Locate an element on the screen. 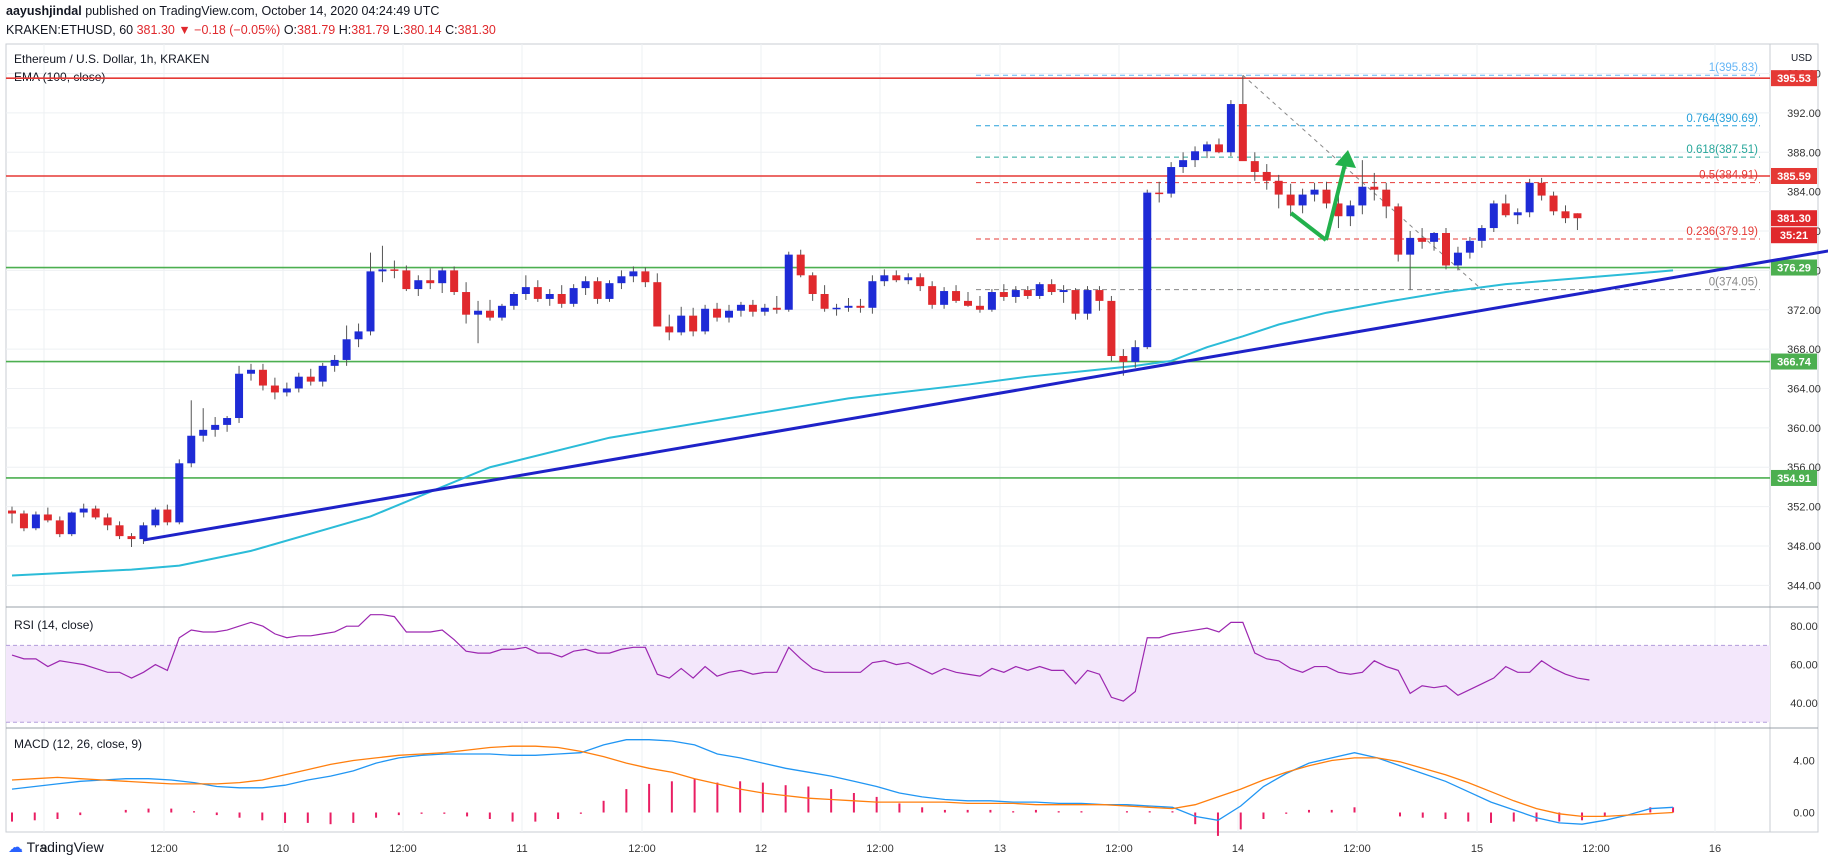 This screenshot has width=1828, height=868. last-price-label: 381.30 is located at coordinates (1794, 219).